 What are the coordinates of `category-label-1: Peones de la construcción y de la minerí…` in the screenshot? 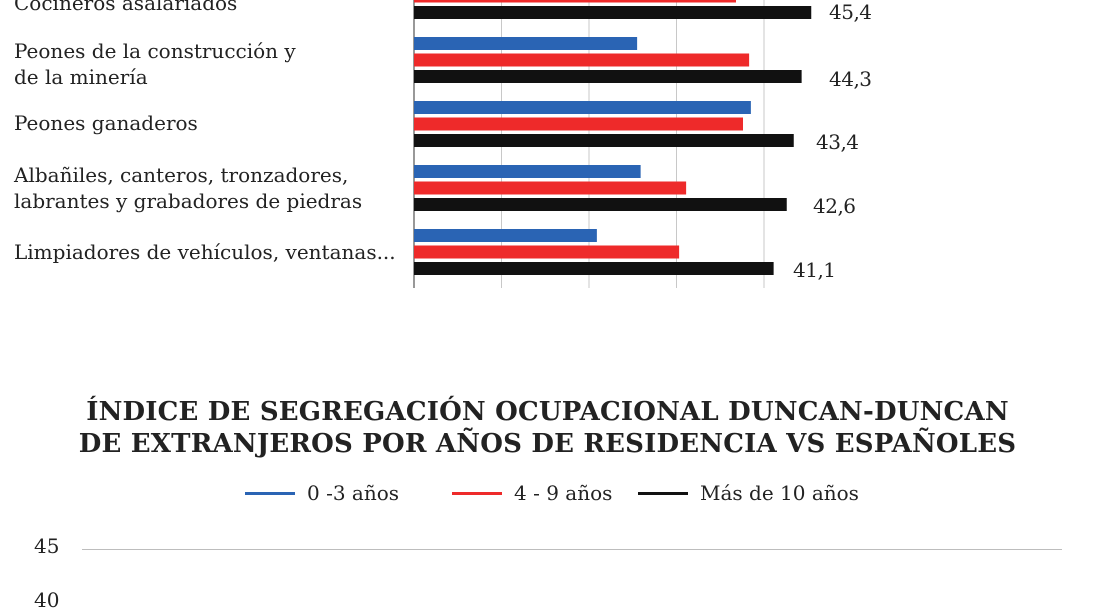 It's located at (155, 64).